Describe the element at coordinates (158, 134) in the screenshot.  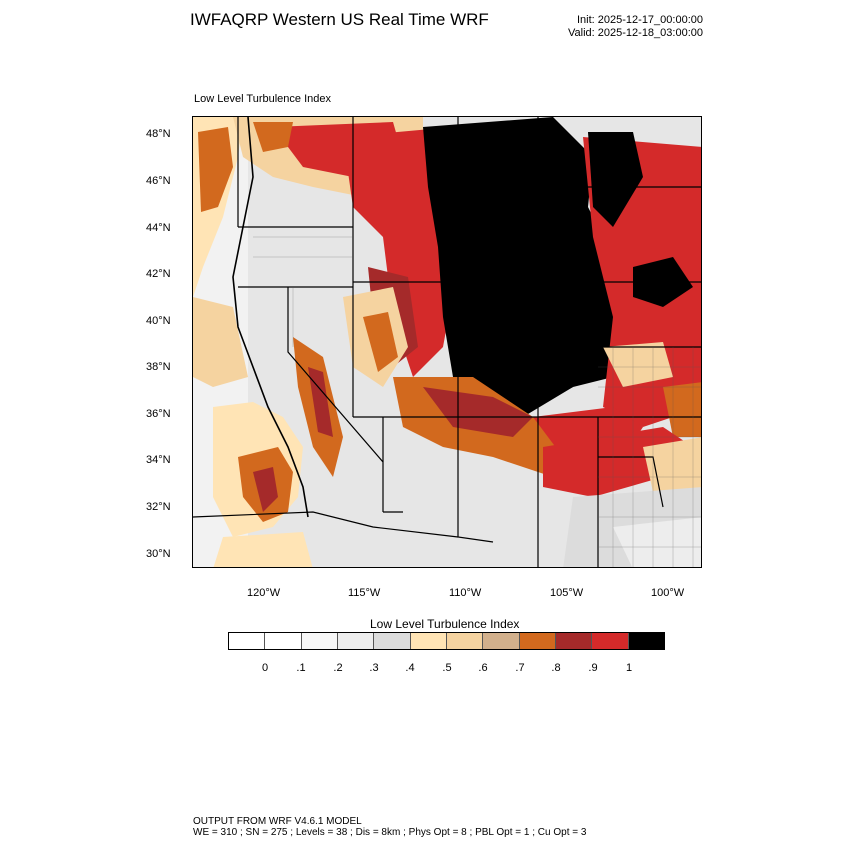
I see `lat-label: 48°N` at that location.